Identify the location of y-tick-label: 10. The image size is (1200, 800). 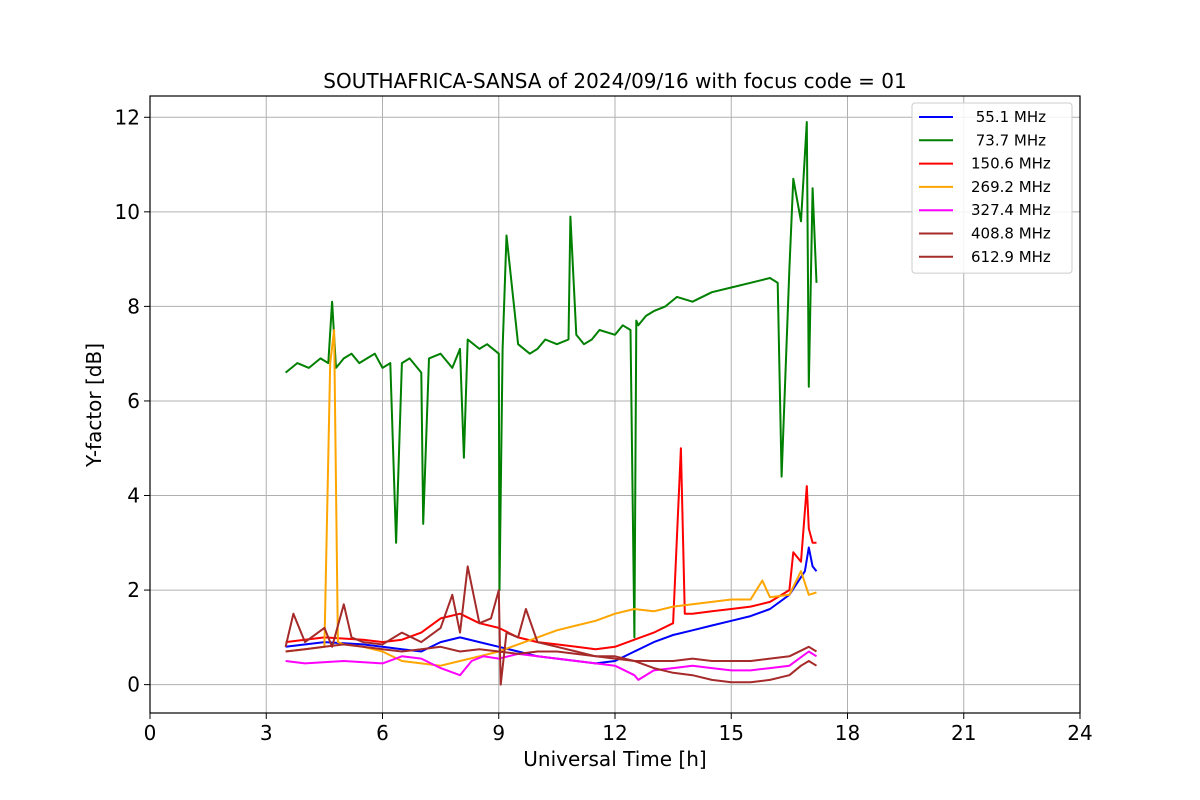
(127, 212).